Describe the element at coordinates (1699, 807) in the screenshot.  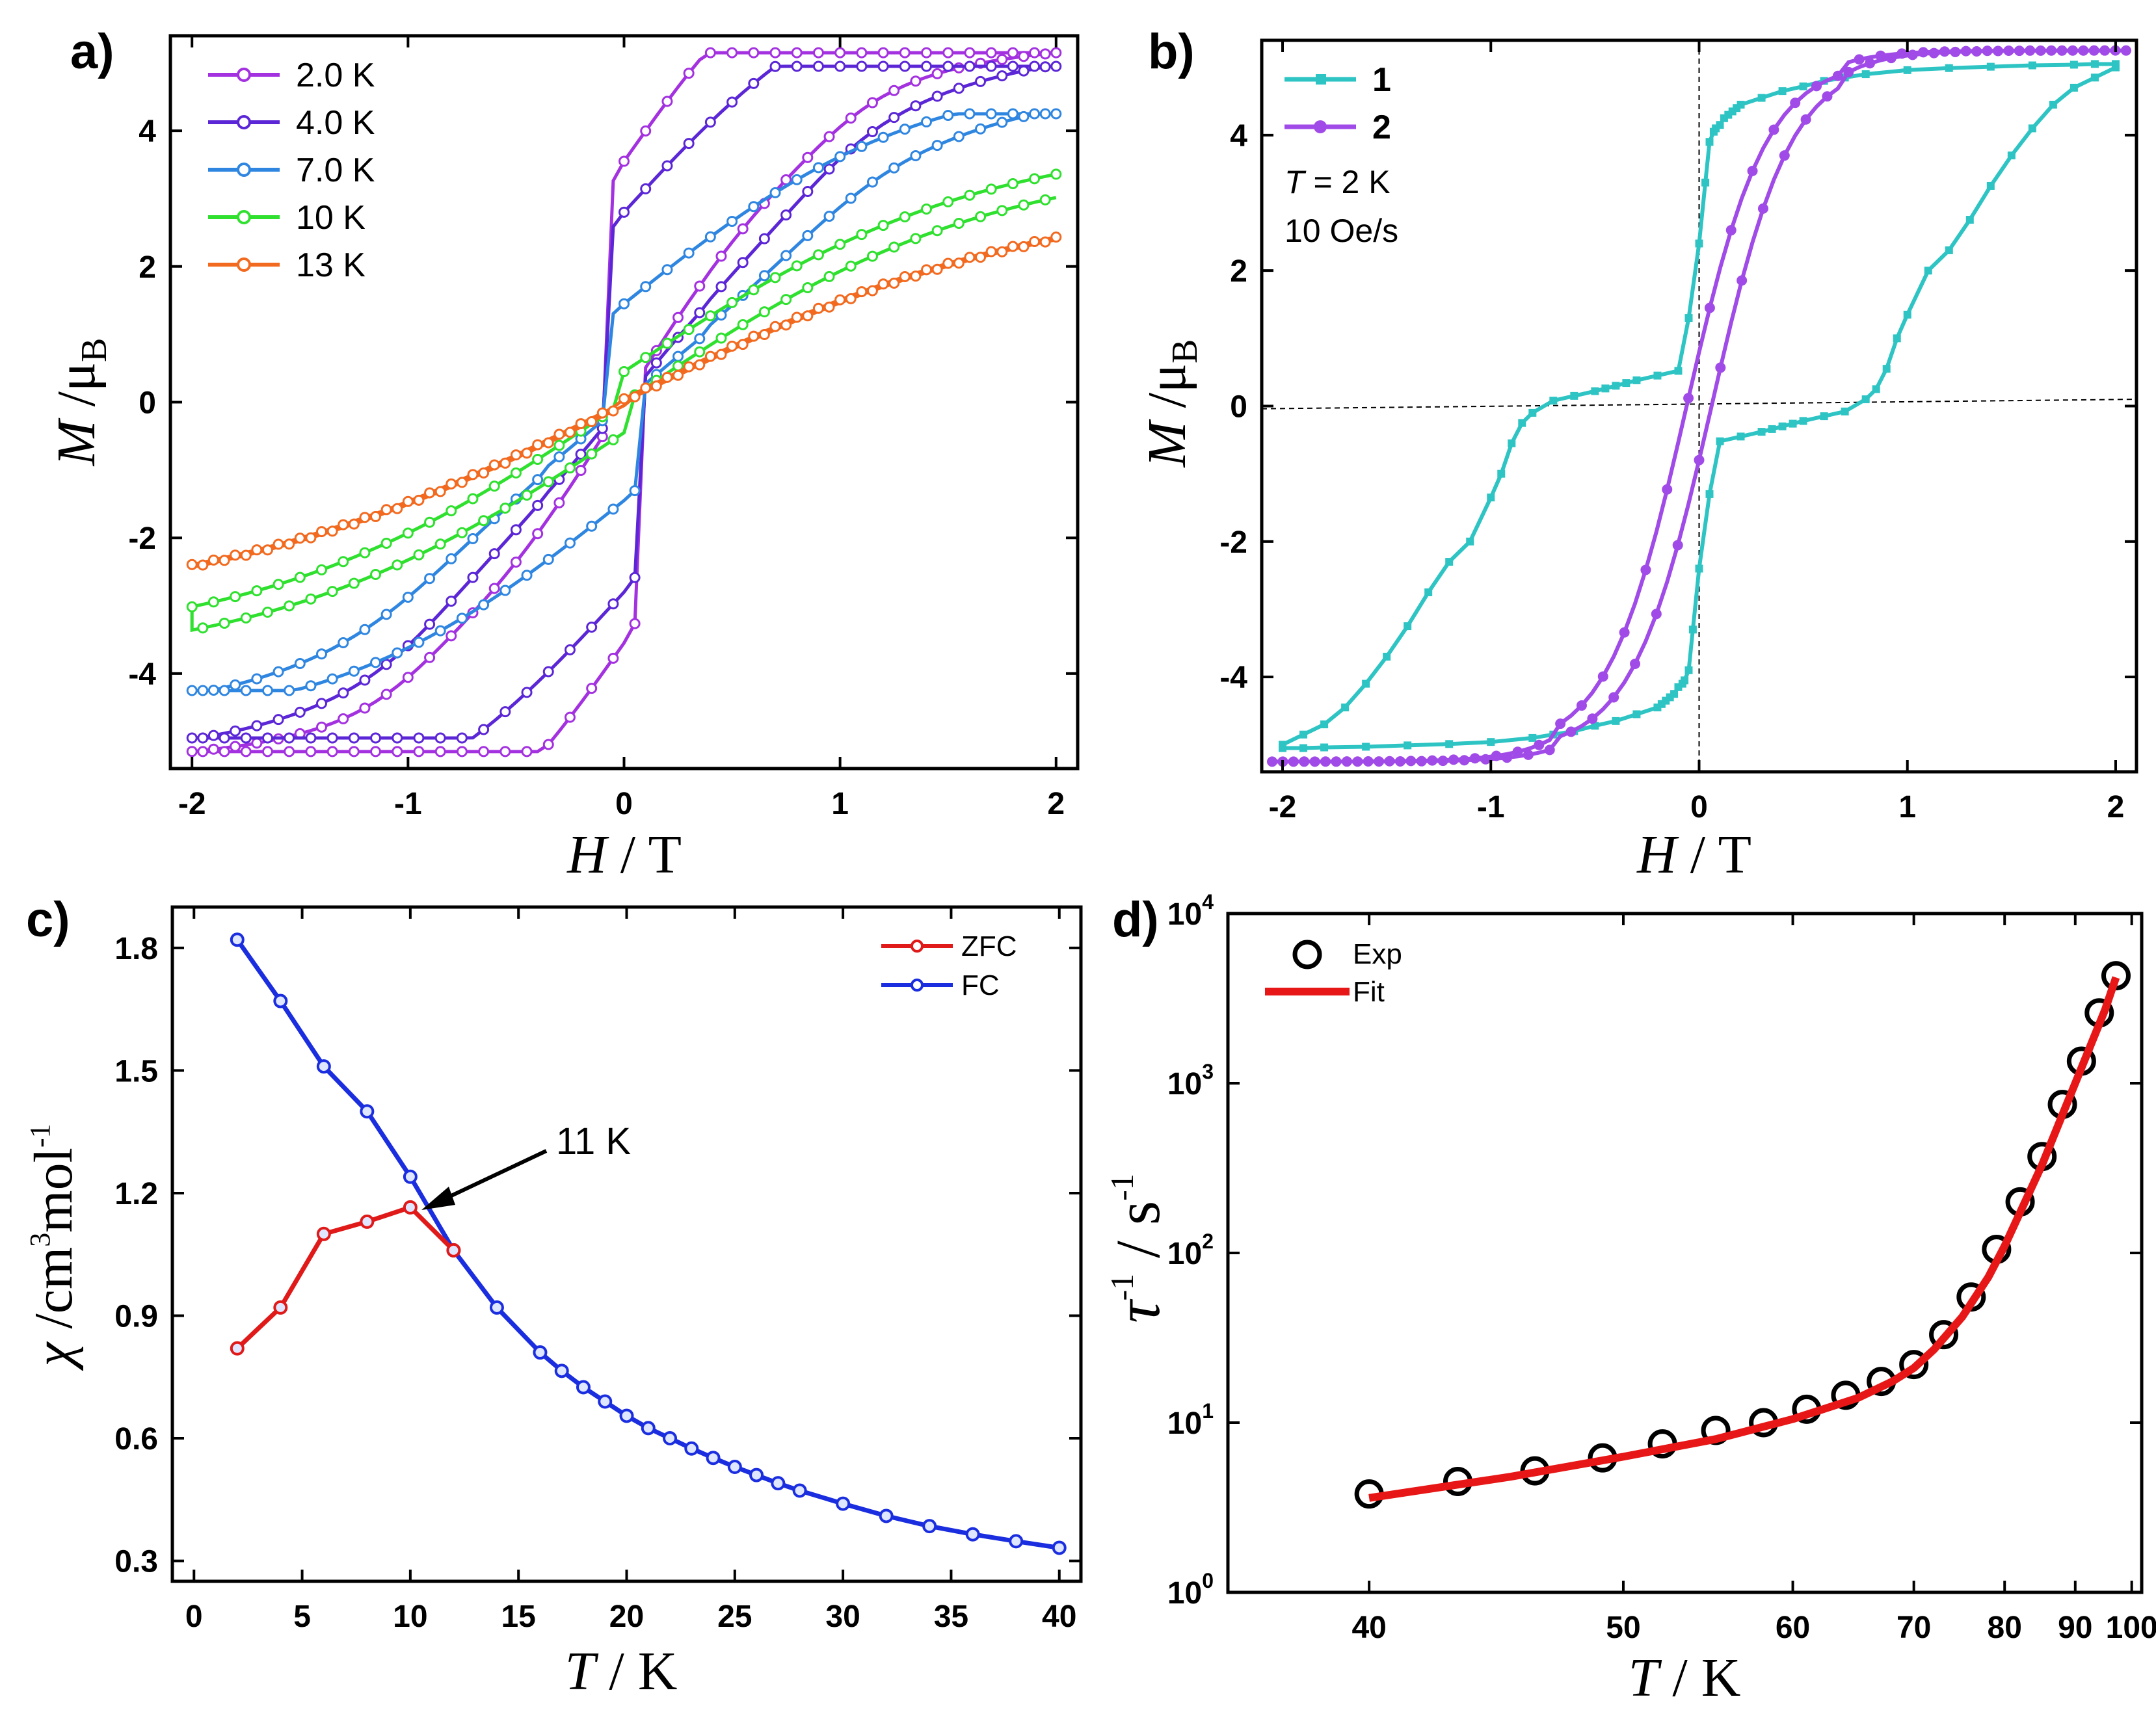
I see `x-tick-label: 0` at that location.